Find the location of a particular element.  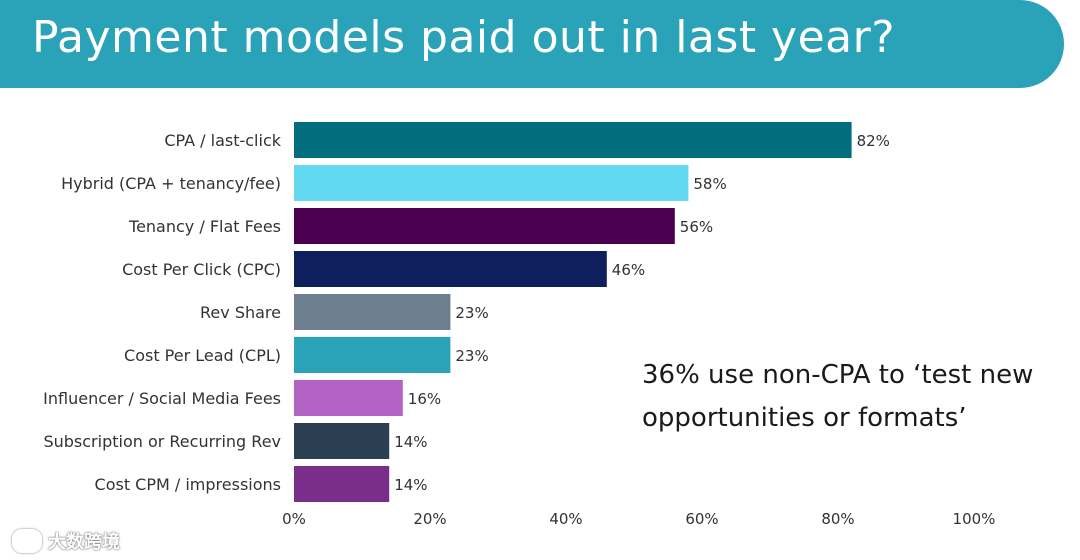

watermark: 大数跨境 is located at coordinates (66, 541).